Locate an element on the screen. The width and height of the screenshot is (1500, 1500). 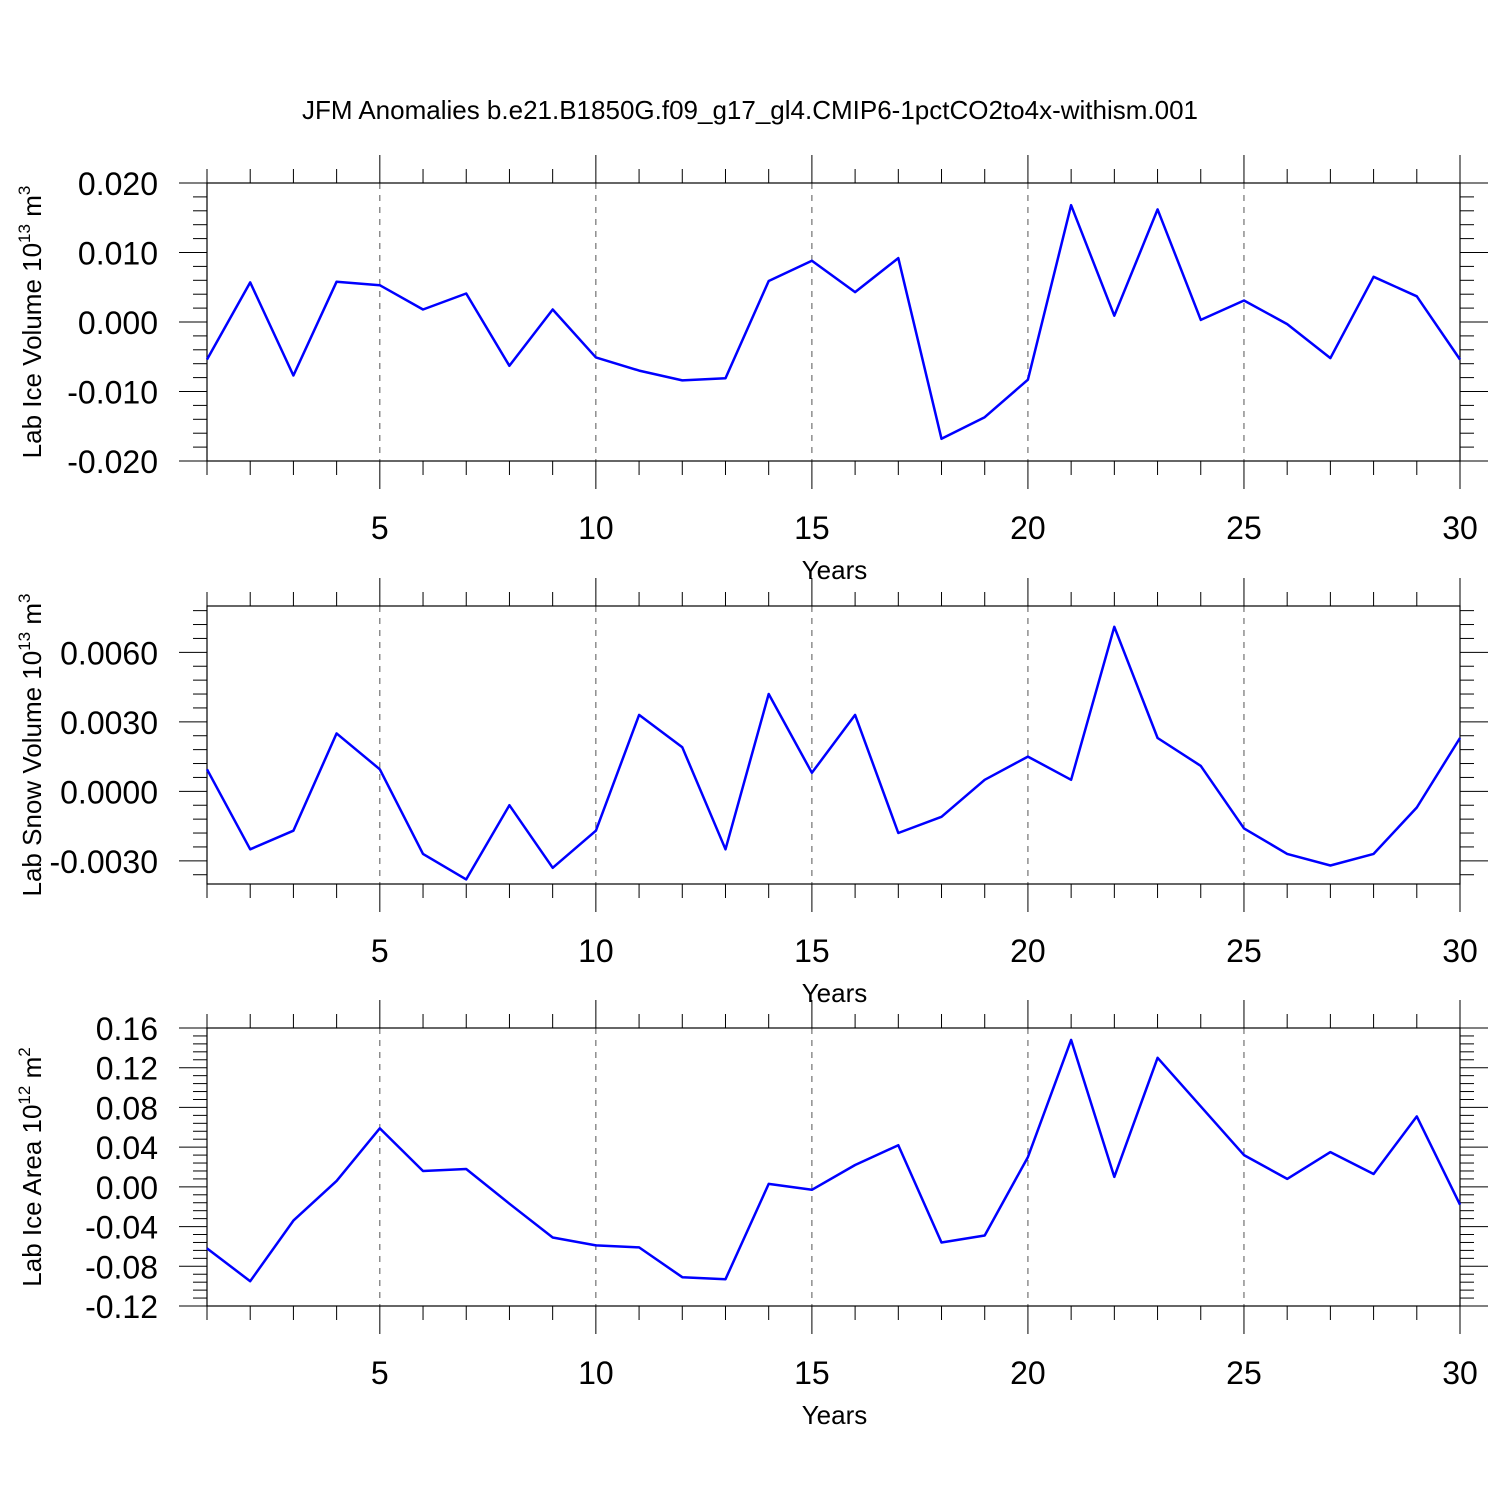
y-tick-label: -0.08 is located at coordinates (121, 1267).